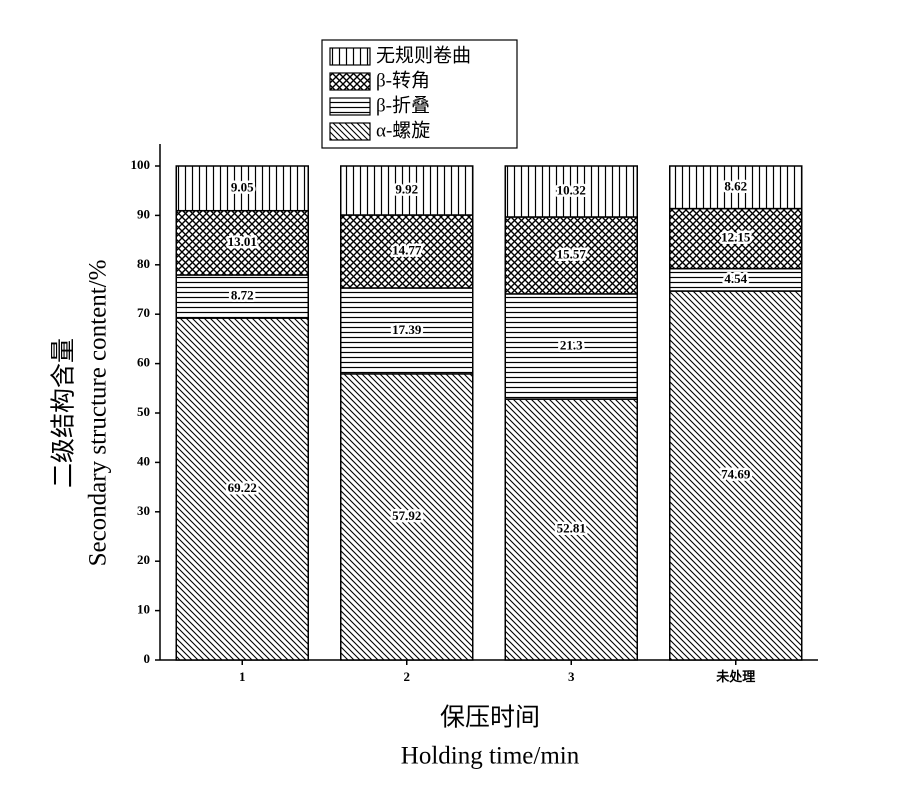 This screenshot has height=797, width=924. I want to click on value-label: 15.57, so click(572, 253).